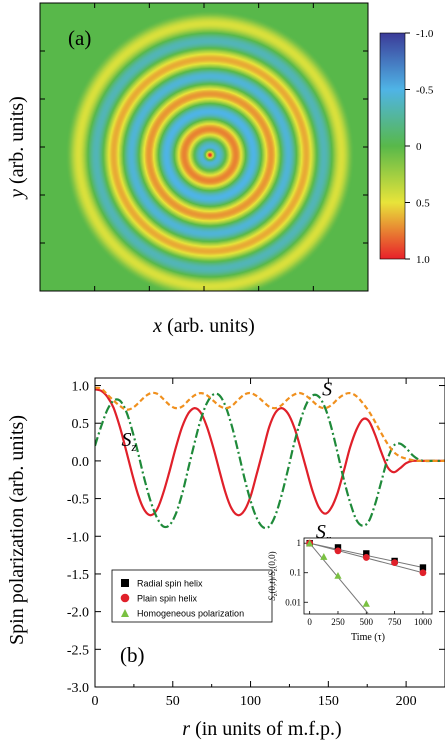 Image resolution: width=445 pixels, height=743 pixels. I want to click on x-tick-label: 0, so click(95, 701).